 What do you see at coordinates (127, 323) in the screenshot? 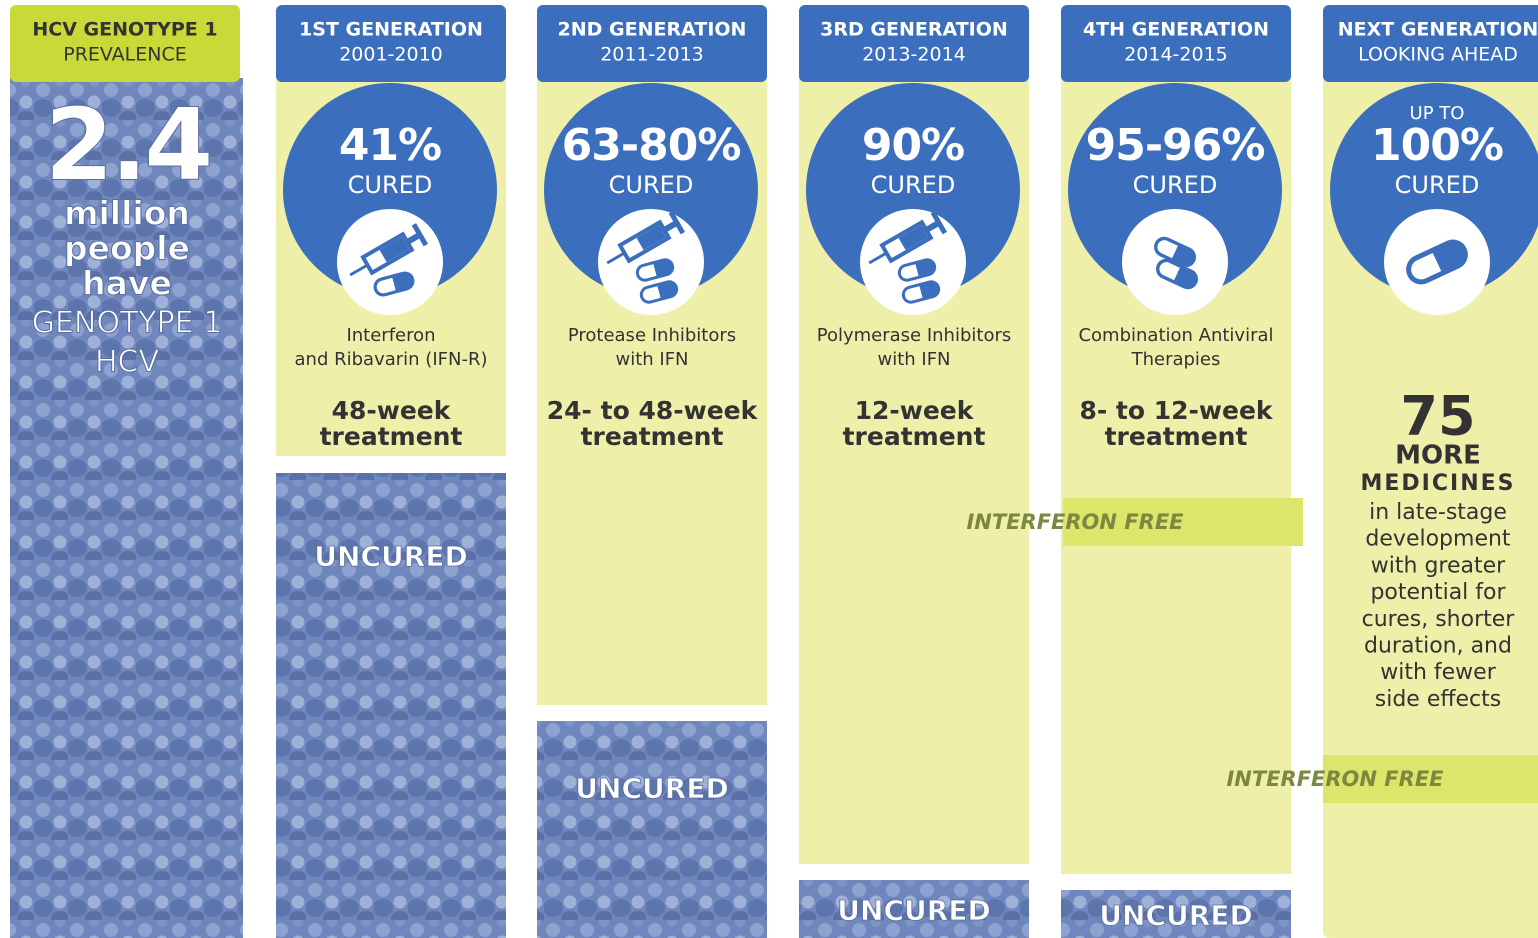
I see `prevalence-line: GENOTYPE 1` at bounding box center [127, 323].